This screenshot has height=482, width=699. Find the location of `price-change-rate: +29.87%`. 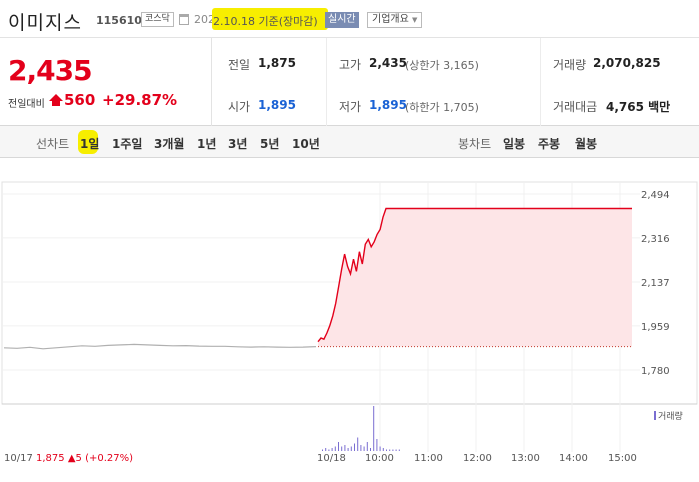

price-change-rate: +29.87% is located at coordinates (140, 100).